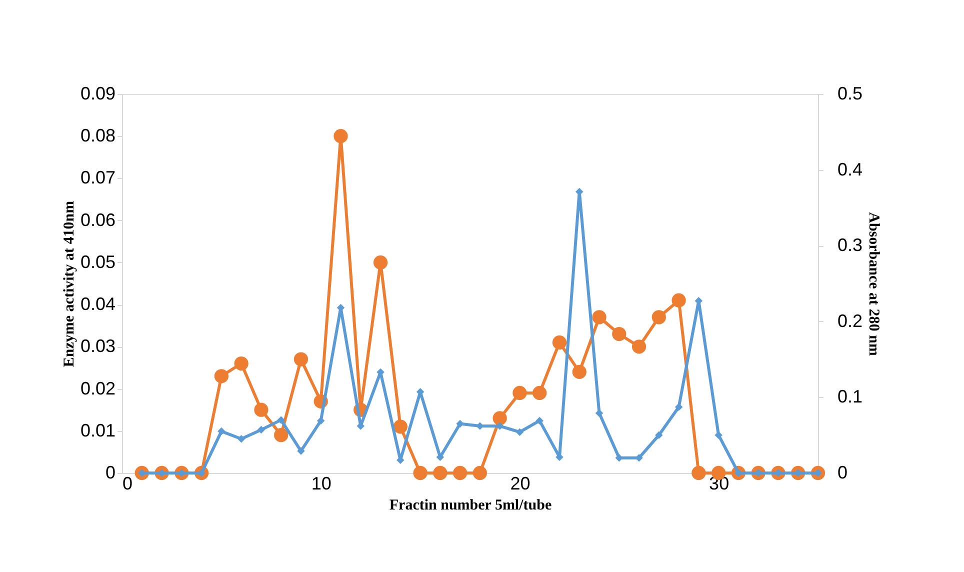 This screenshot has height=572, width=964. Describe the element at coordinates (98, 346) in the screenshot. I see `y-tick-label: 0.03` at that location.